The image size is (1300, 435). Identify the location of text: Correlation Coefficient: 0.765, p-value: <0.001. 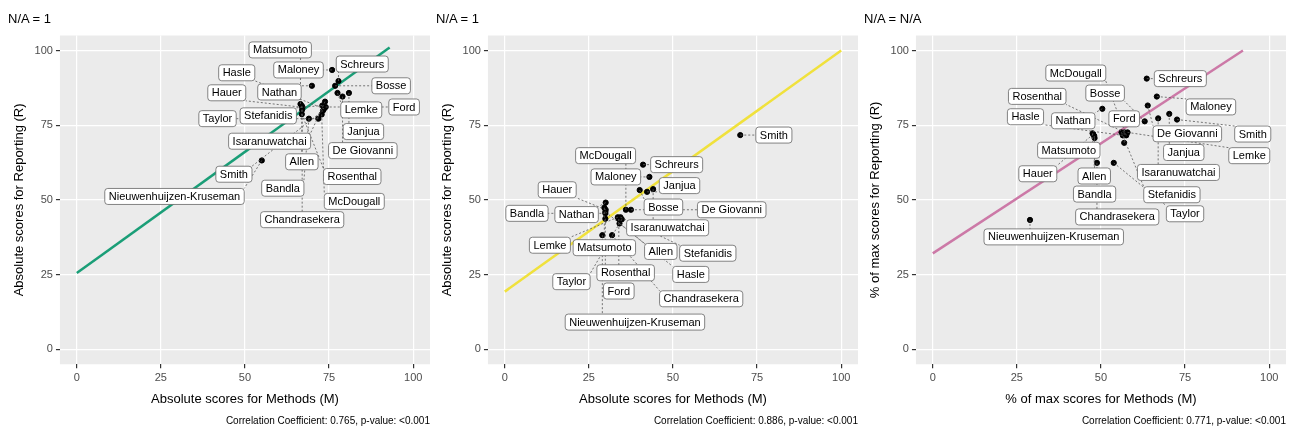
(328, 420).